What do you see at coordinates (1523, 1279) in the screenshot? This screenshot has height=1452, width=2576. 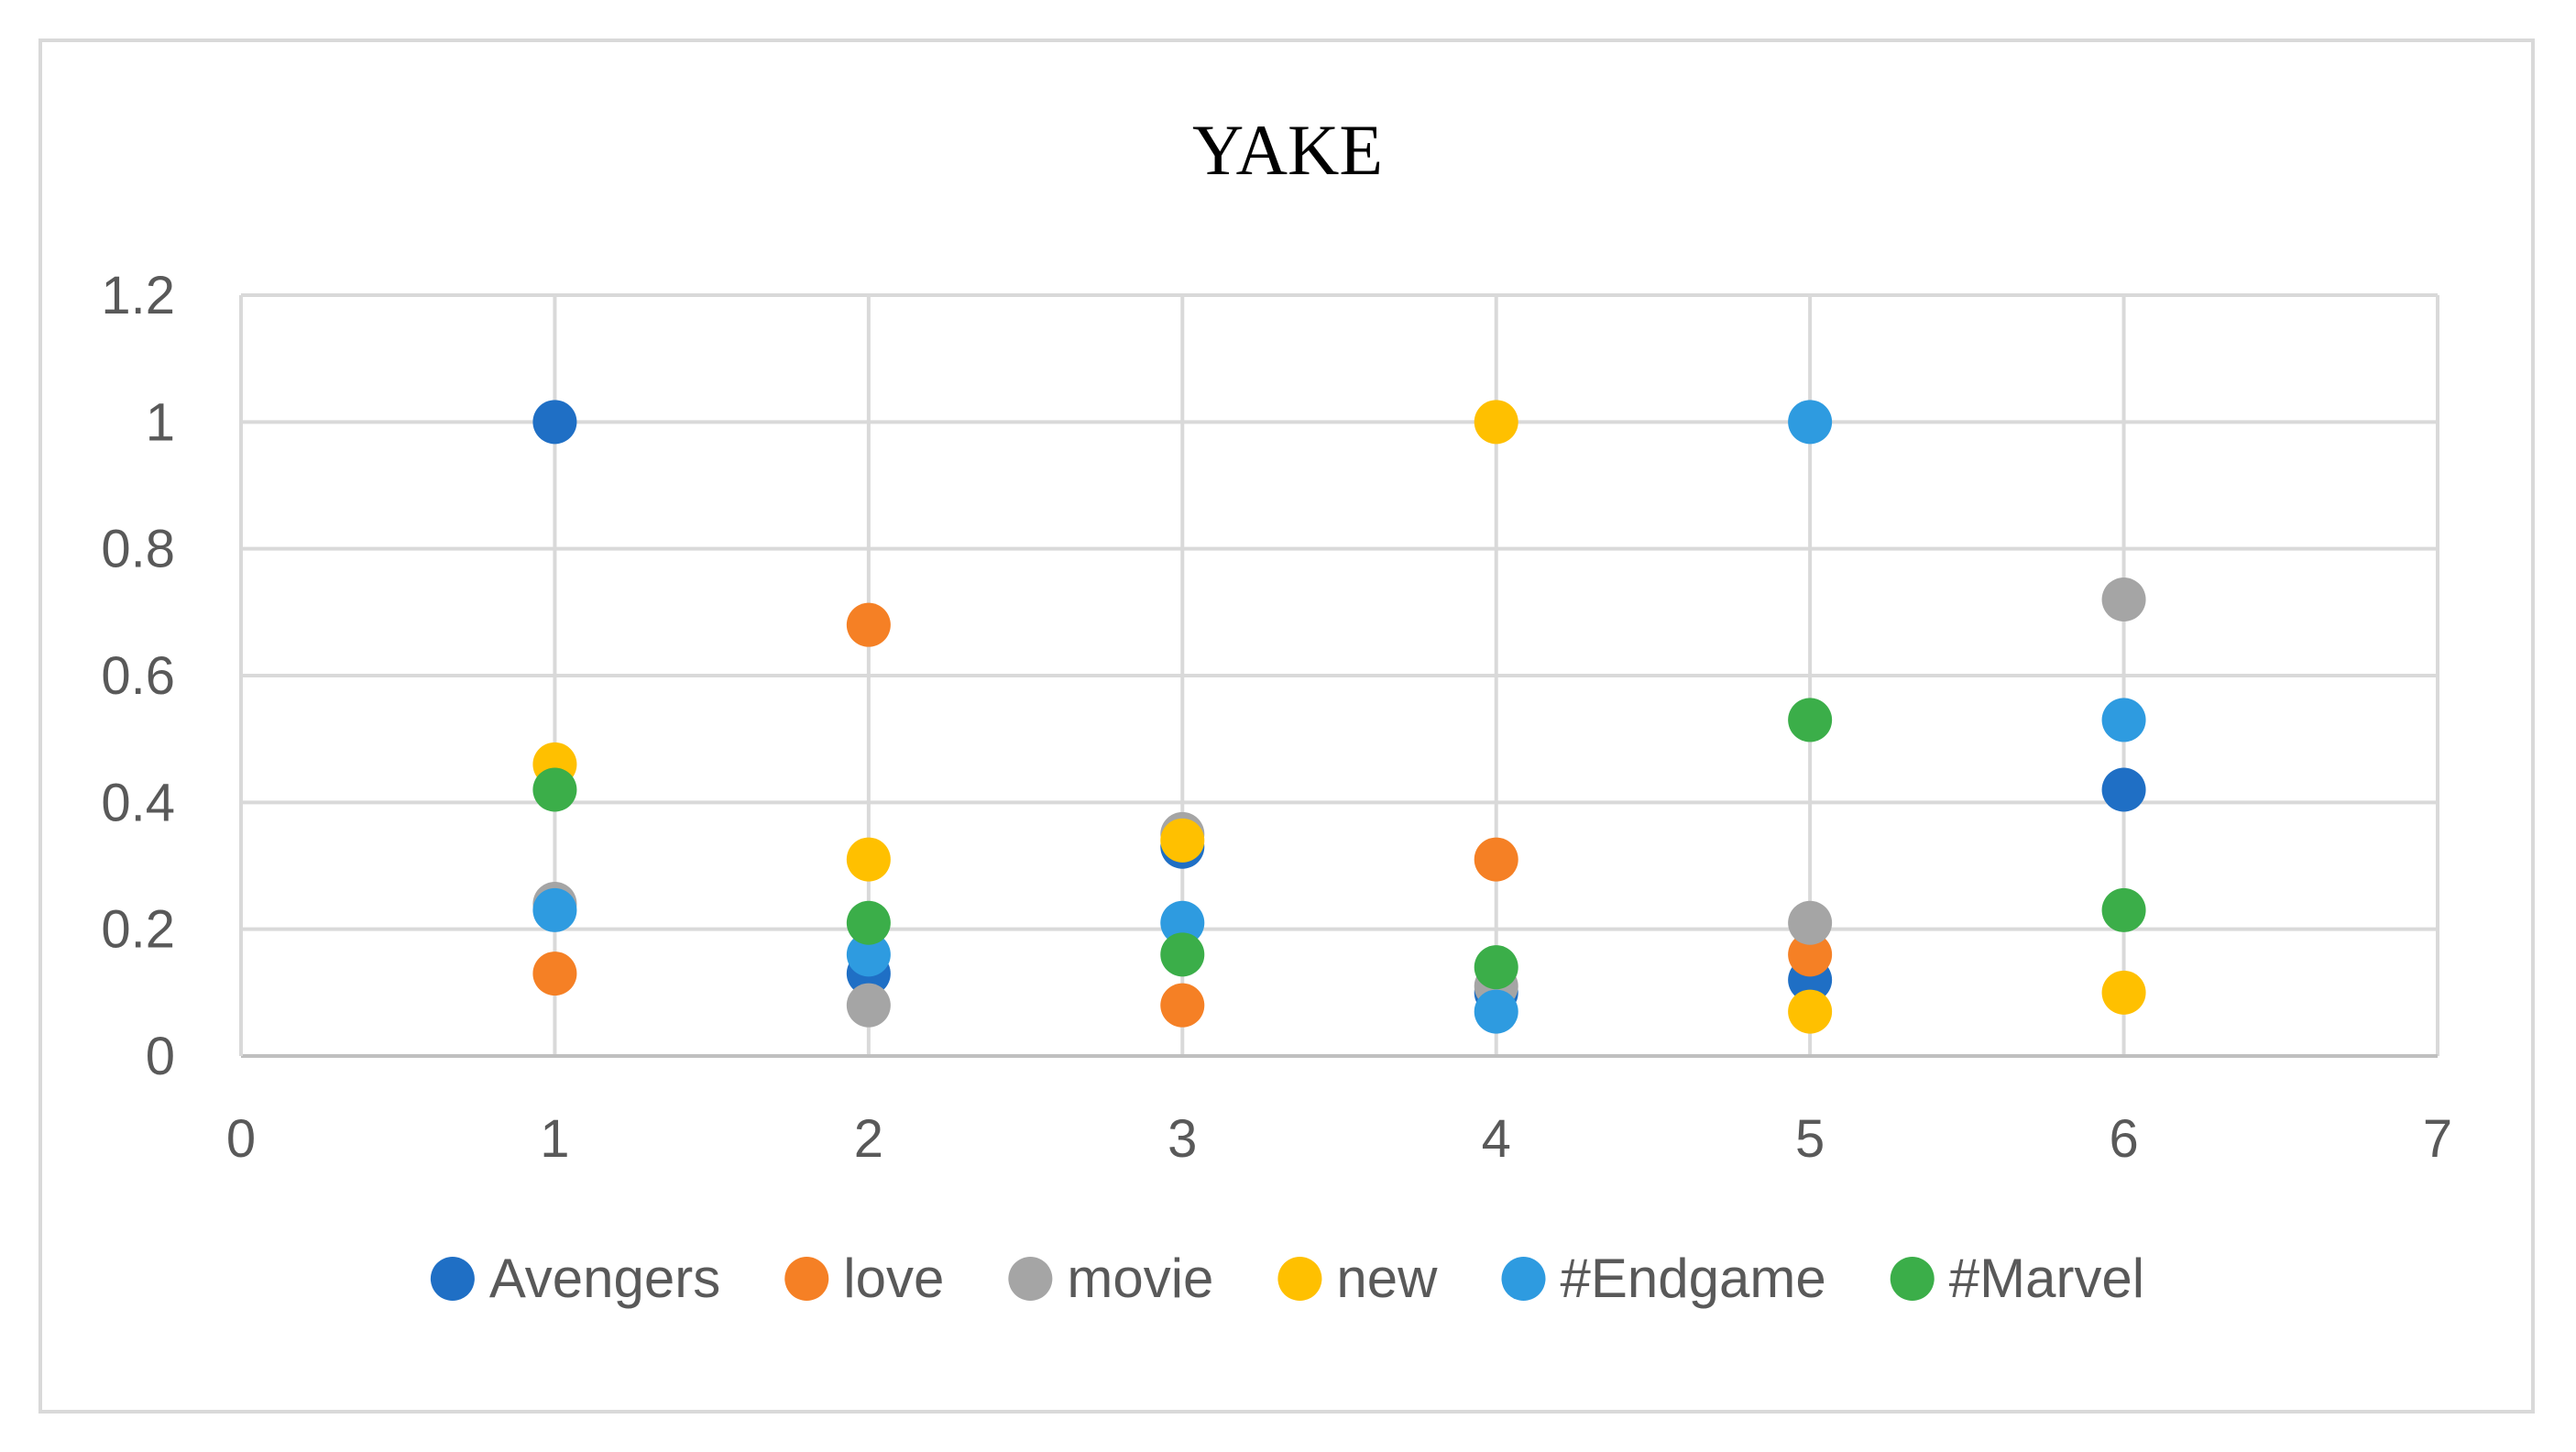 I see `legend-marker-endgame` at bounding box center [1523, 1279].